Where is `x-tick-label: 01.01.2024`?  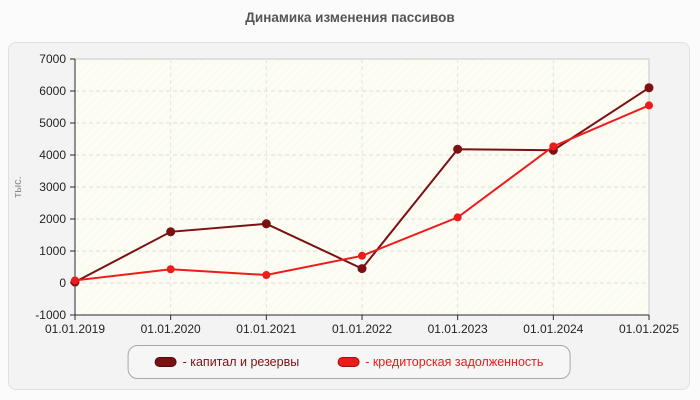
x-tick-label: 01.01.2024 is located at coordinates (553, 329).